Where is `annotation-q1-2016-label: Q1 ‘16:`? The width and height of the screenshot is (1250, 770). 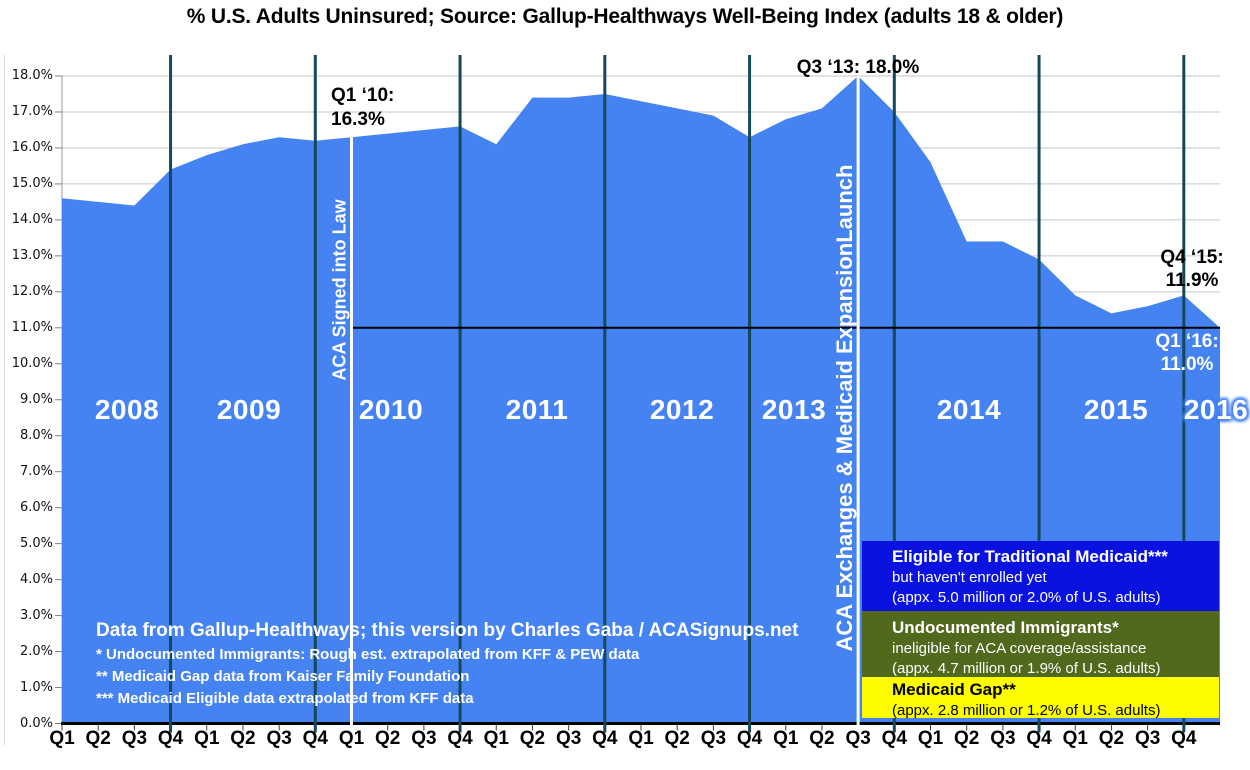 annotation-q1-2016-label: Q1 ‘16: is located at coordinates (1187, 341).